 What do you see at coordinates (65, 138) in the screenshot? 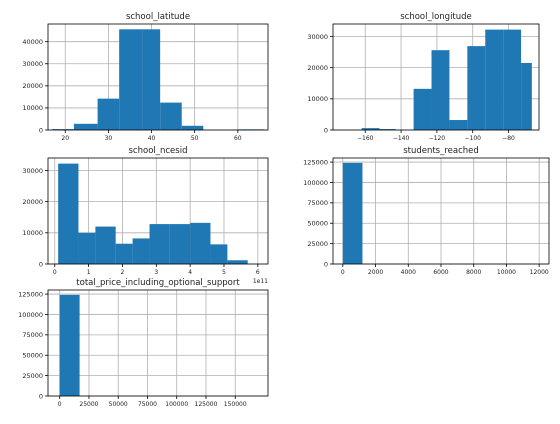
I see `x-tick-label: 20` at bounding box center [65, 138].